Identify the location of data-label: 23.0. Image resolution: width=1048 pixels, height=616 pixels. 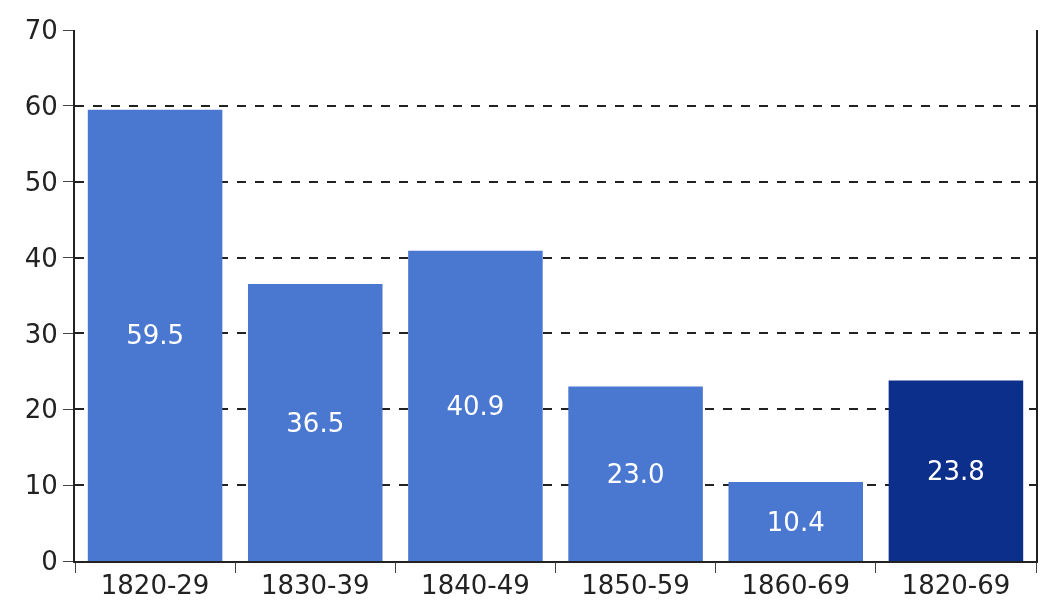
(635, 473).